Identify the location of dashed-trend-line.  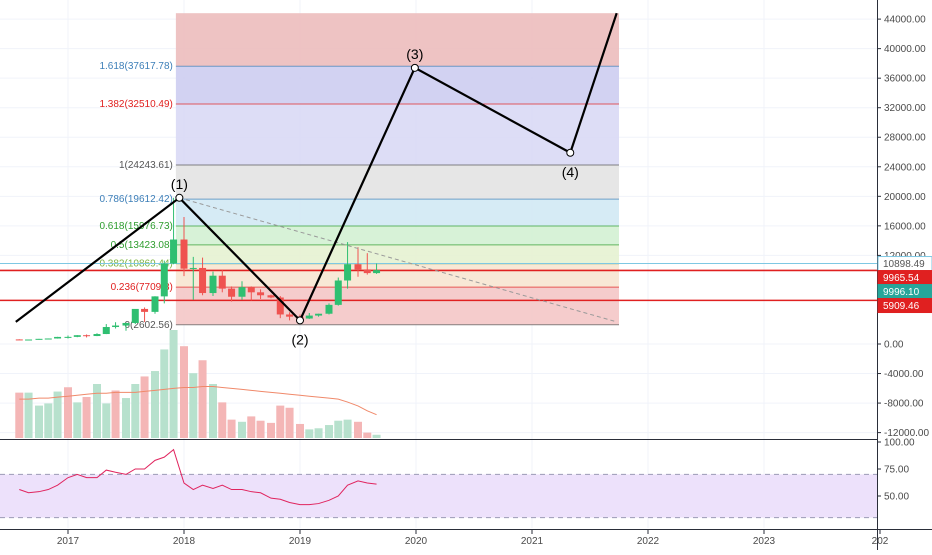
(398, 260).